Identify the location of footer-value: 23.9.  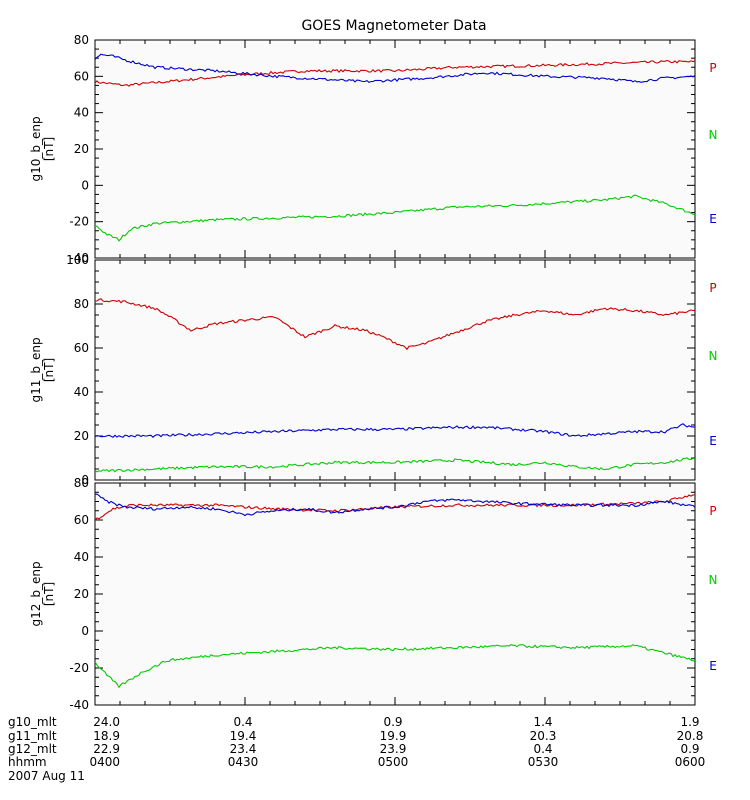
(393, 749).